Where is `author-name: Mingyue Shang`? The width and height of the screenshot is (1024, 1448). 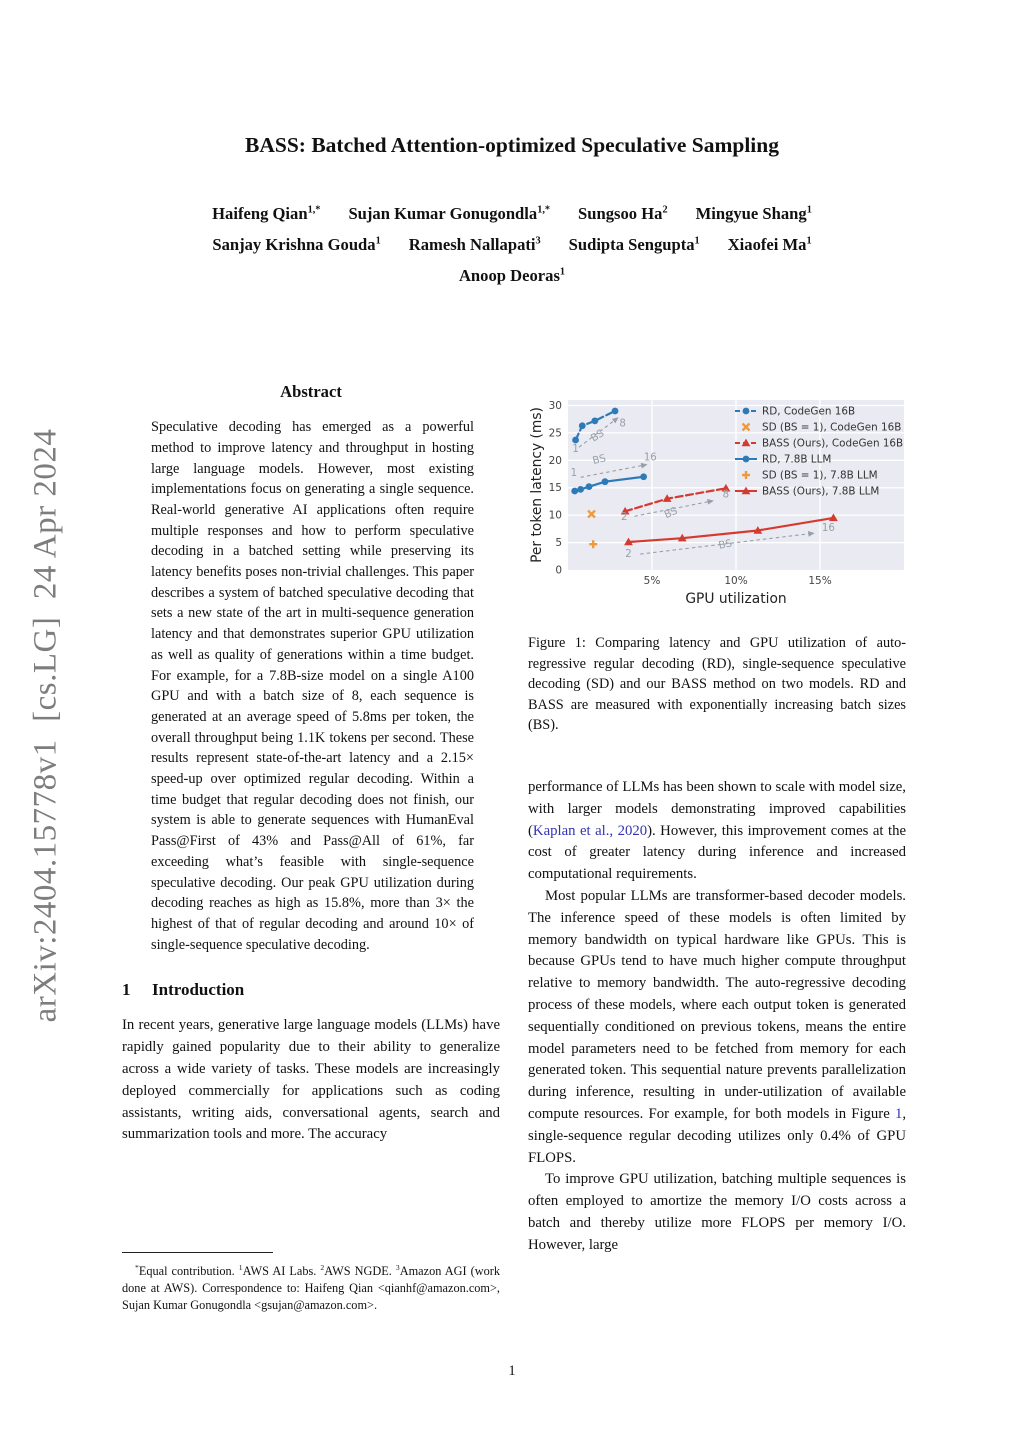 author-name: Mingyue Shang is located at coordinates (751, 213).